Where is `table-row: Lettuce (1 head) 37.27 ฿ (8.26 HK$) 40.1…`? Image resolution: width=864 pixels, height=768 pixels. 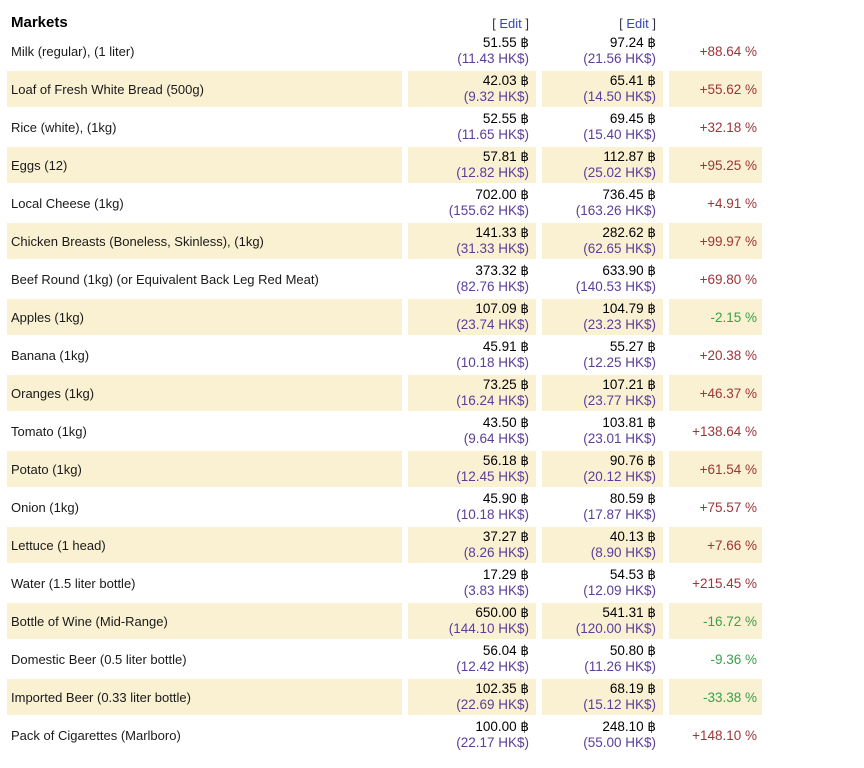 table-row: Lettuce (1 head) 37.27 ฿ (8.26 HK$) 40.1… is located at coordinates (384, 545).